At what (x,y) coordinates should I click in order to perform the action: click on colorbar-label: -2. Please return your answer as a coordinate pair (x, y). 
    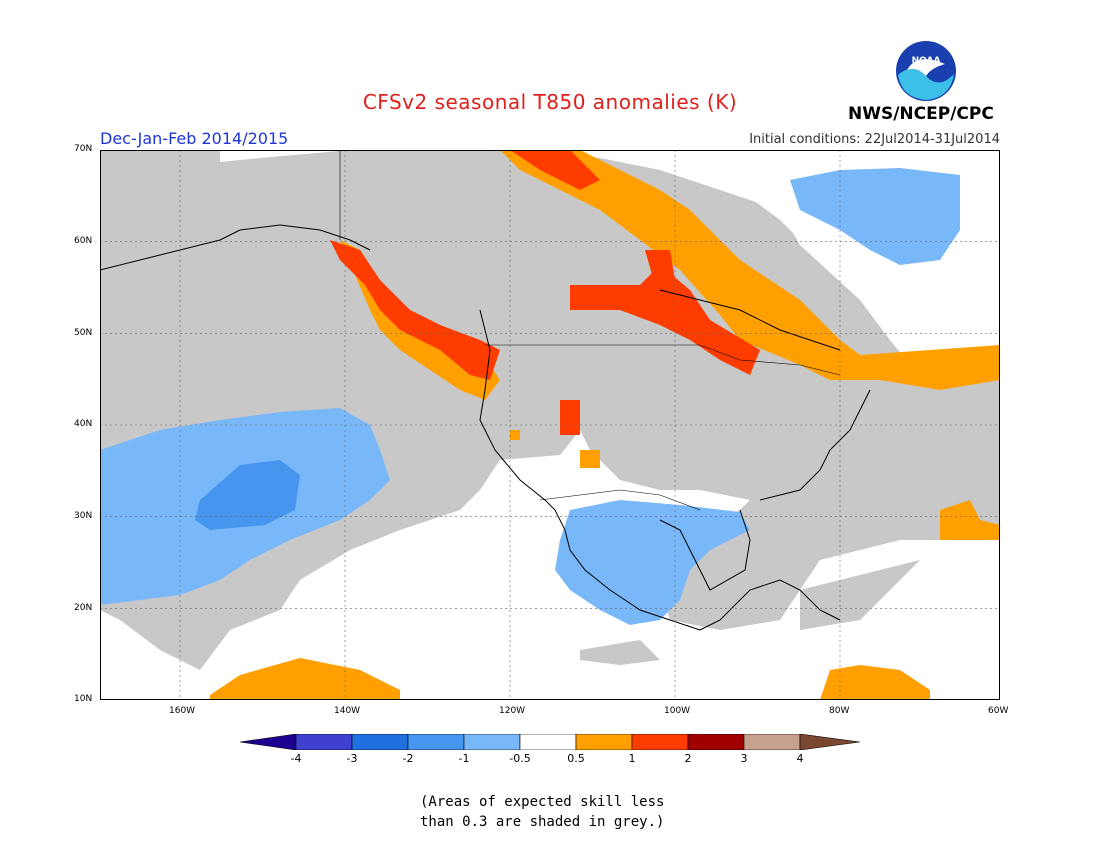
    Looking at the image, I should click on (408, 758).